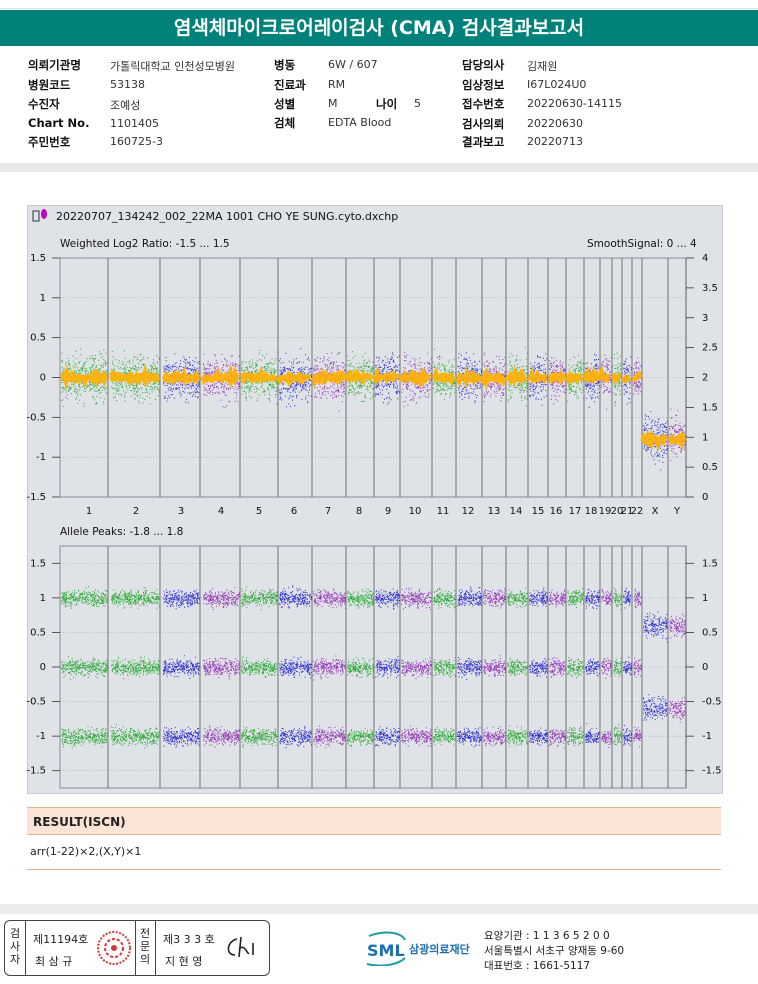  I want to click on chromosome-label-5: 5, so click(259, 511).